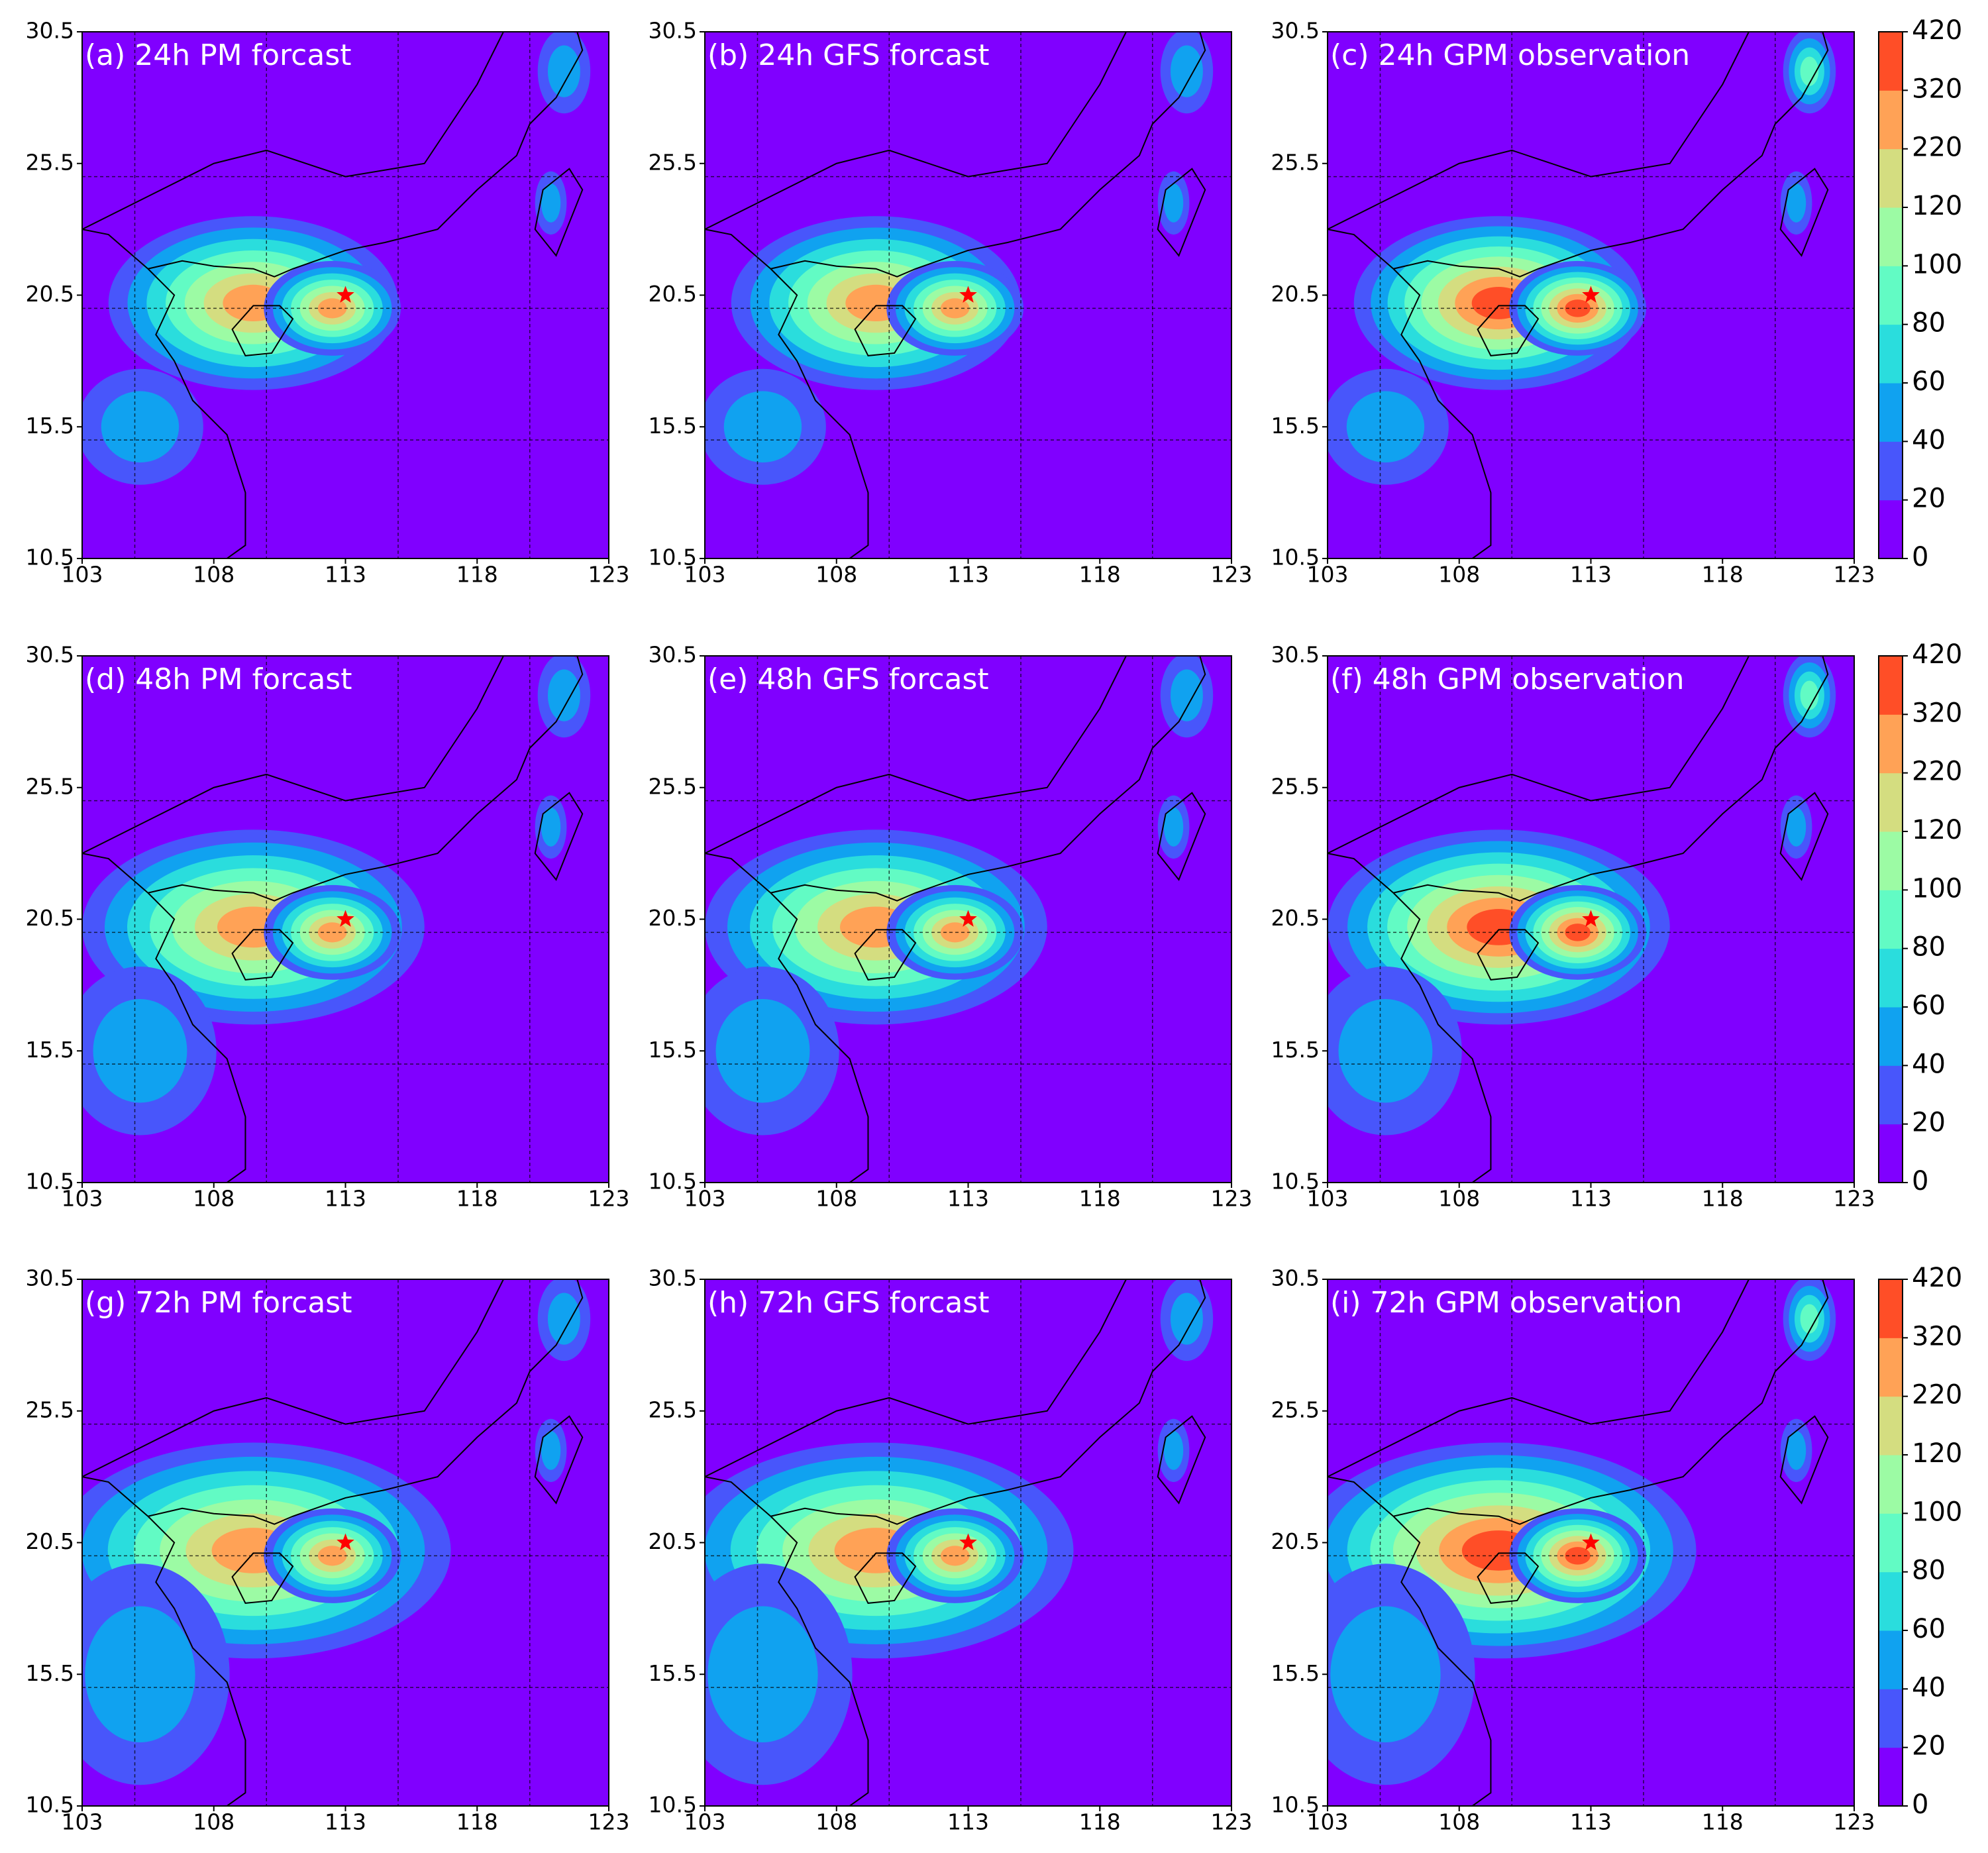 Image resolution: width=1988 pixels, height=1853 pixels. Describe the element at coordinates (1929, 1123) in the screenshot. I see `colorbar-label: 20` at that location.